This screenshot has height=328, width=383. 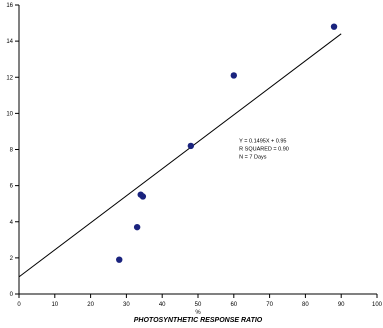 What do you see at coordinates (9, 114) in the screenshot?
I see `y-tick-label: 10` at bounding box center [9, 114].